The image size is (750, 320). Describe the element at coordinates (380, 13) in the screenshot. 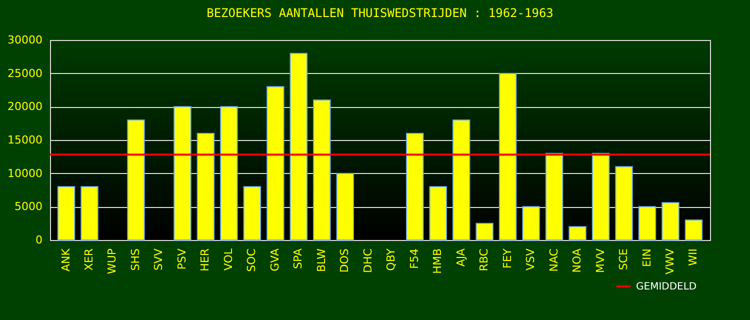

I see `chart-title: BEZOEKERS AANTALLEN THUISWEDSTRIJDEN : 1962-1963` at that location.